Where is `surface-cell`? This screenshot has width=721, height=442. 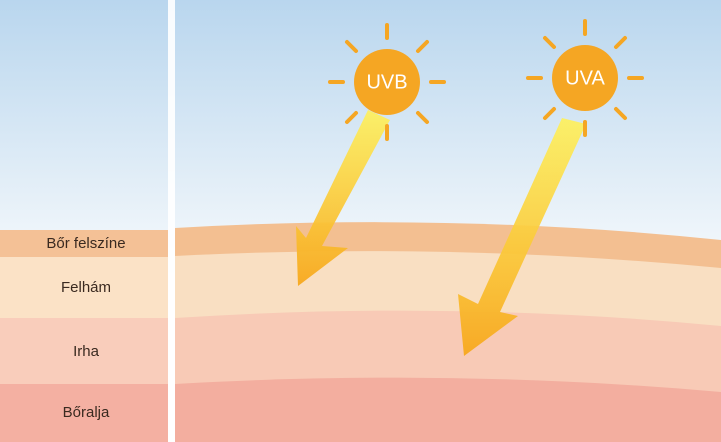 surface-cell is located at coordinates (84, 243).